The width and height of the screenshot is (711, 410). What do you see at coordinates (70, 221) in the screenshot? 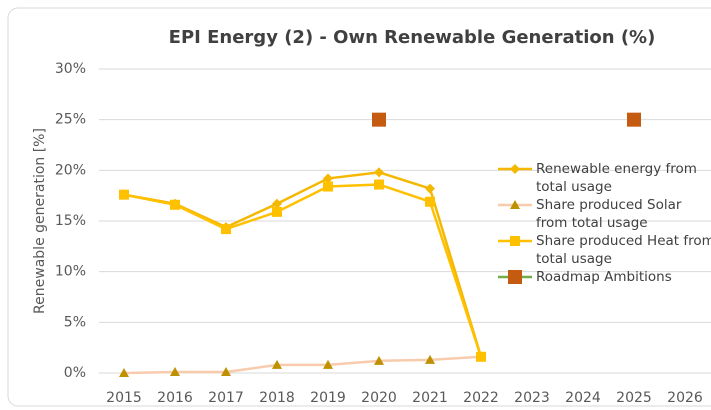
I see `y-tick-label: 15%` at bounding box center [70, 221].